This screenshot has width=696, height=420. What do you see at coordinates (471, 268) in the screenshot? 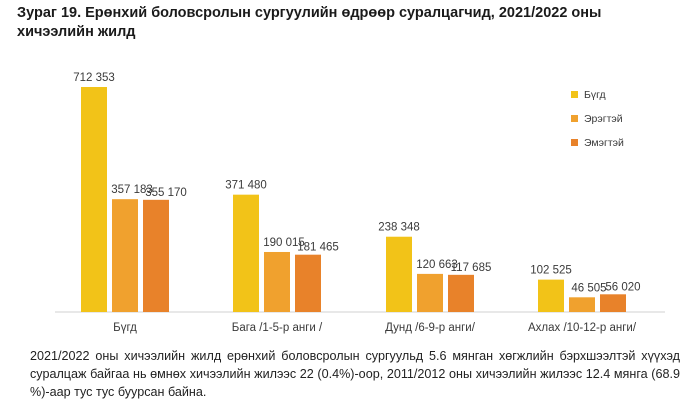
I see `value-label-female-3: 117 685` at bounding box center [471, 268].